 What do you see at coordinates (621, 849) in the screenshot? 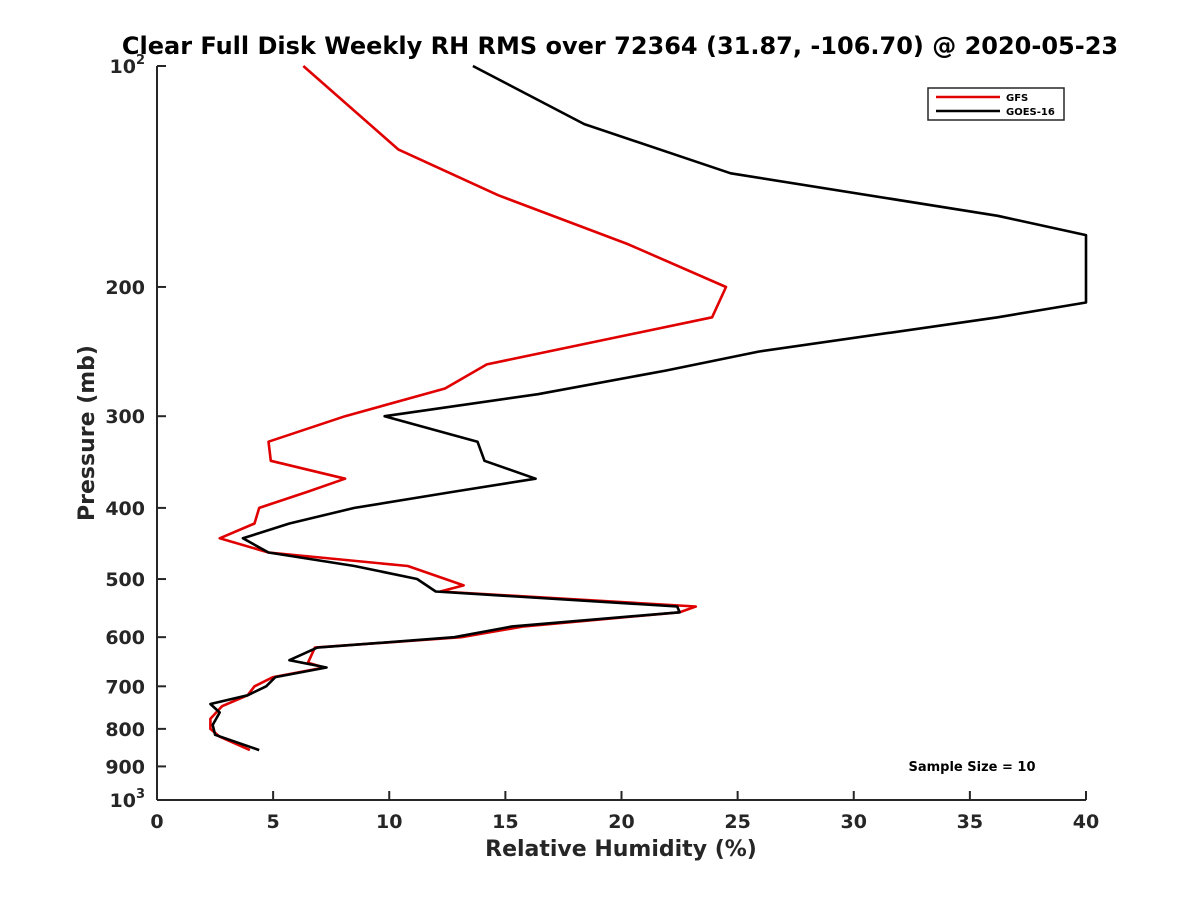
I see `x-axis-label: Relative Humidity (%)` at bounding box center [621, 849].